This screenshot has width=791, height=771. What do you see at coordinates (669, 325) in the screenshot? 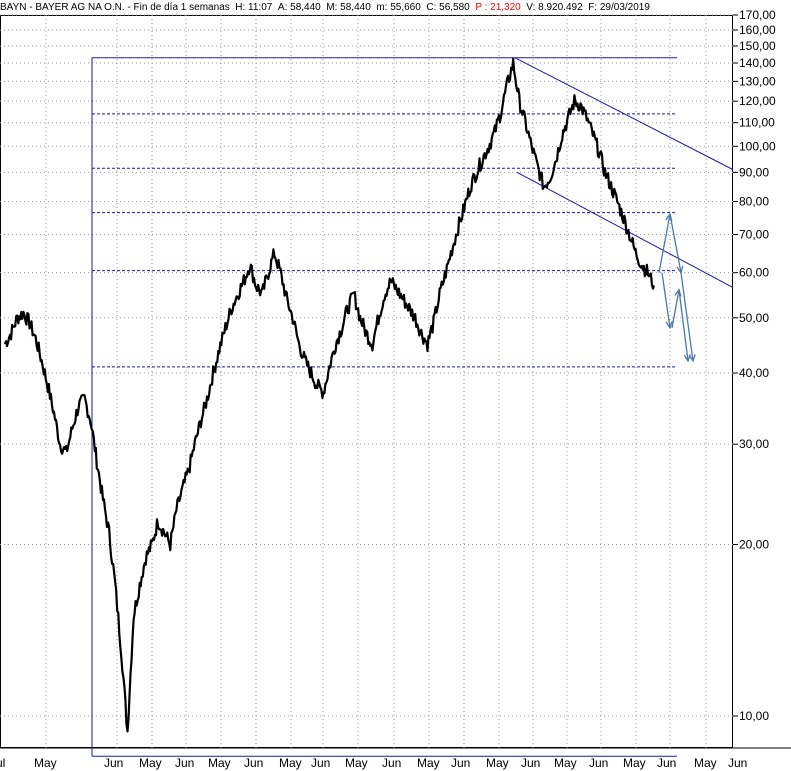
I see `projection-arrow-down-1-head` at bounding box center [669, 325].